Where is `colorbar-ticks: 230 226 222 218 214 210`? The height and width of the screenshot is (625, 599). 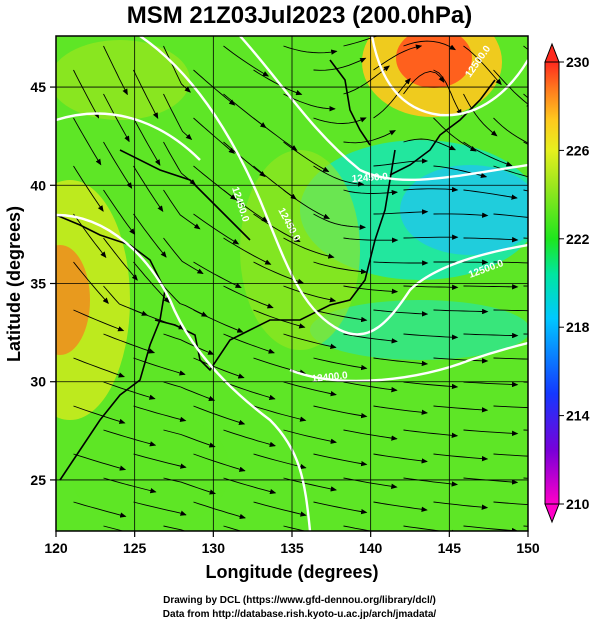 colorbar-ticks: 230 226 222 218 214 210 is located at coordinates (574, 283).